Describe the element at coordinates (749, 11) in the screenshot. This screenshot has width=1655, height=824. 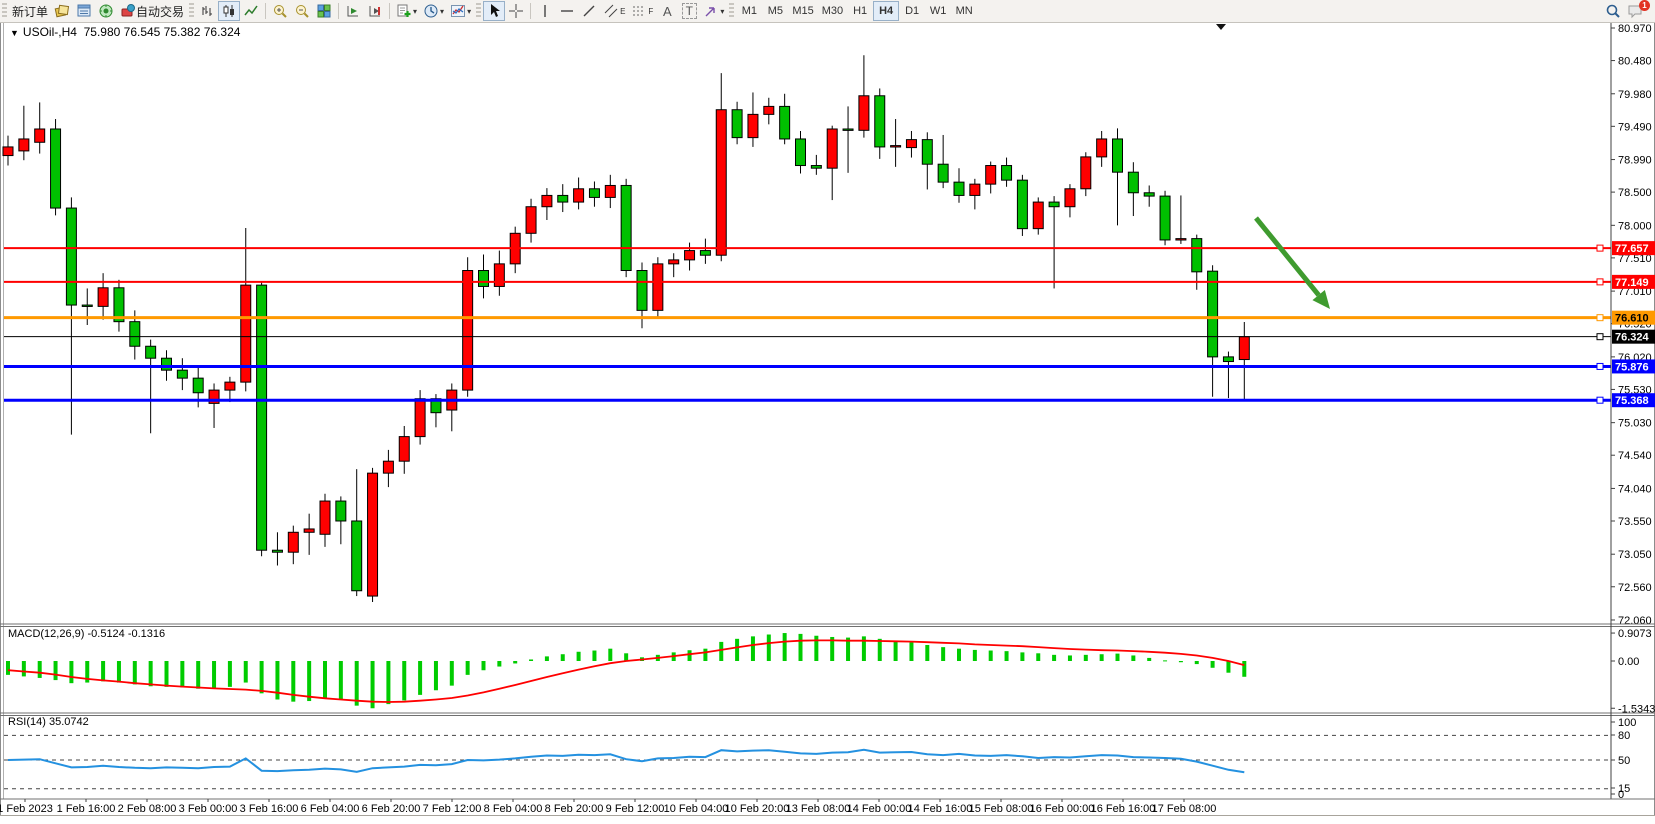
I see `timeframe-m1-button: M1` at that location.